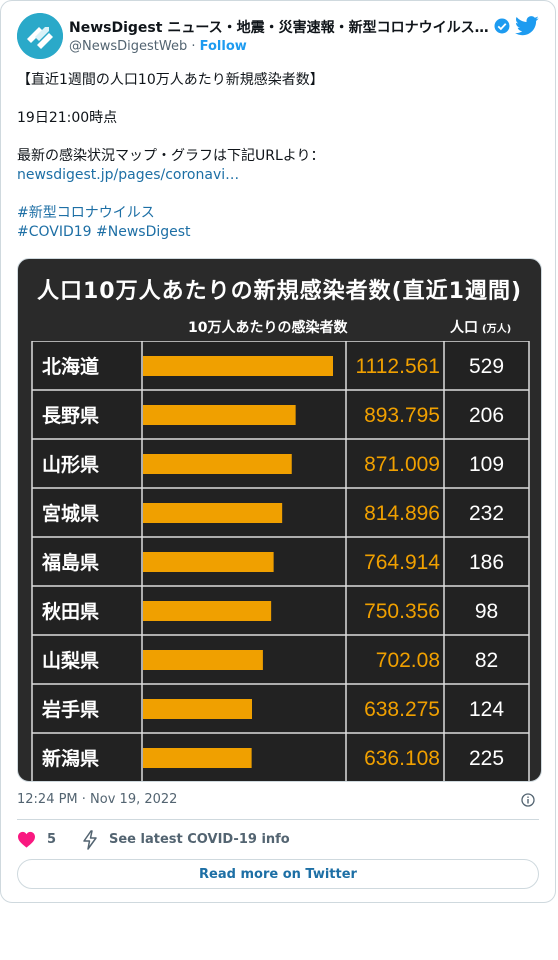 Image resolution: width=558 pixels, height=960 pixels. I want to click on rate-value: 1112.561, so click(398, 366).